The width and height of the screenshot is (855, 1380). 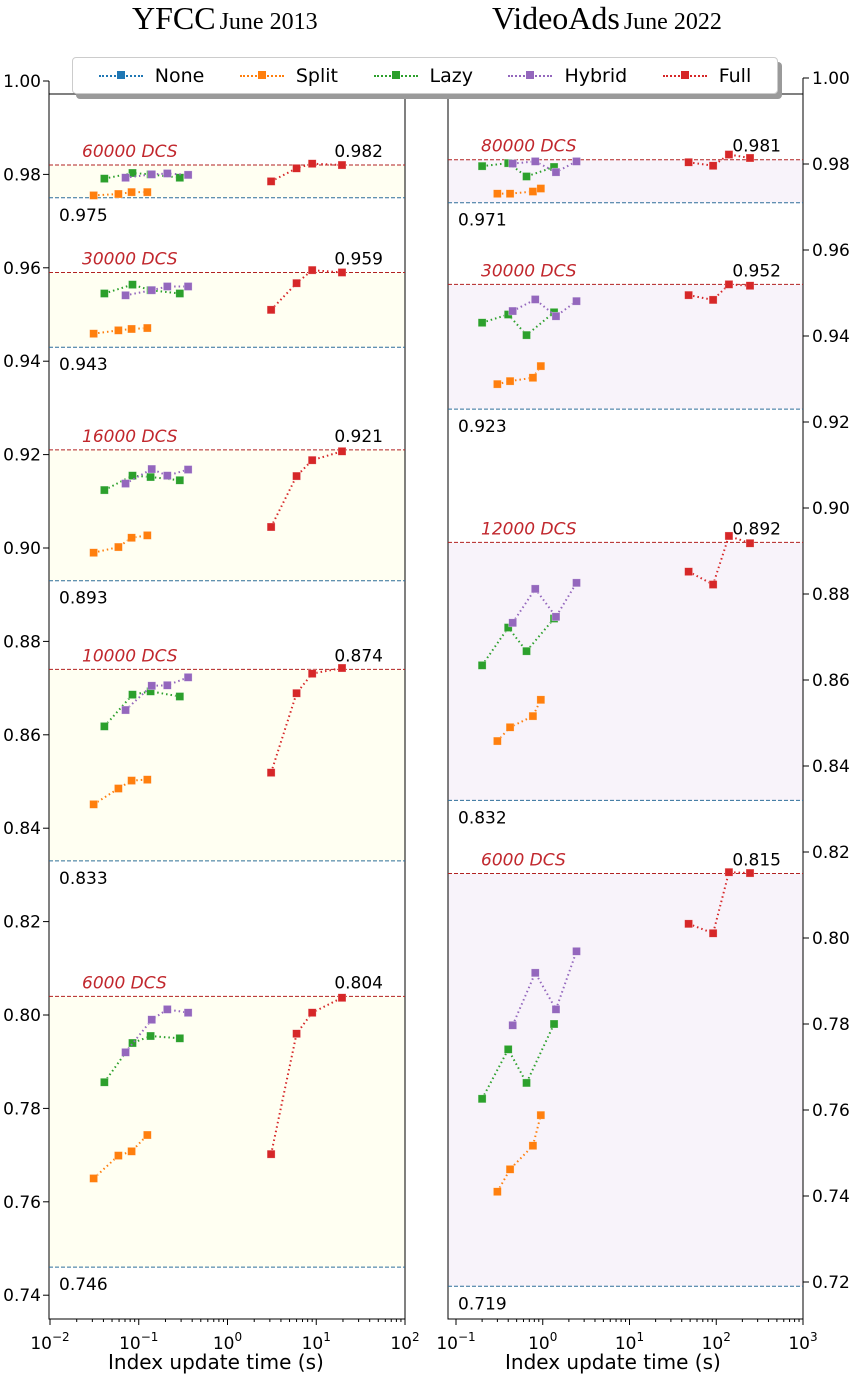 I want to click on svg-text: 12000 DCS, so click(x=529, y=529).